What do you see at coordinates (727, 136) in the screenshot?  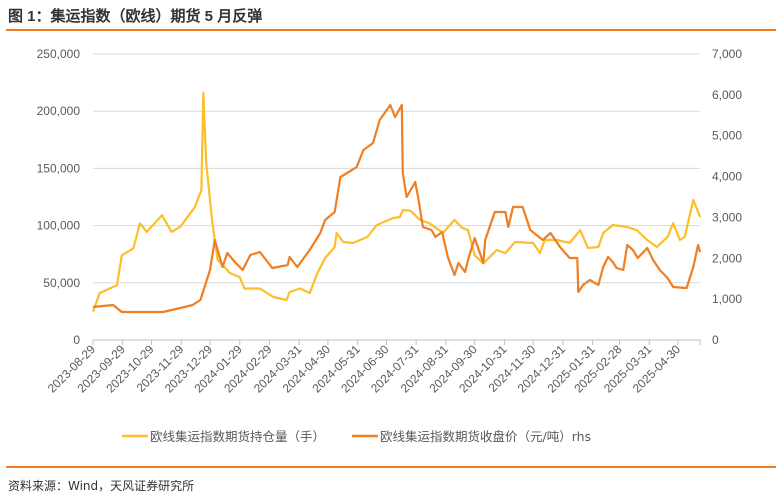 I see `y2-tick-label: 5,000` at bounding box center [727, 136].